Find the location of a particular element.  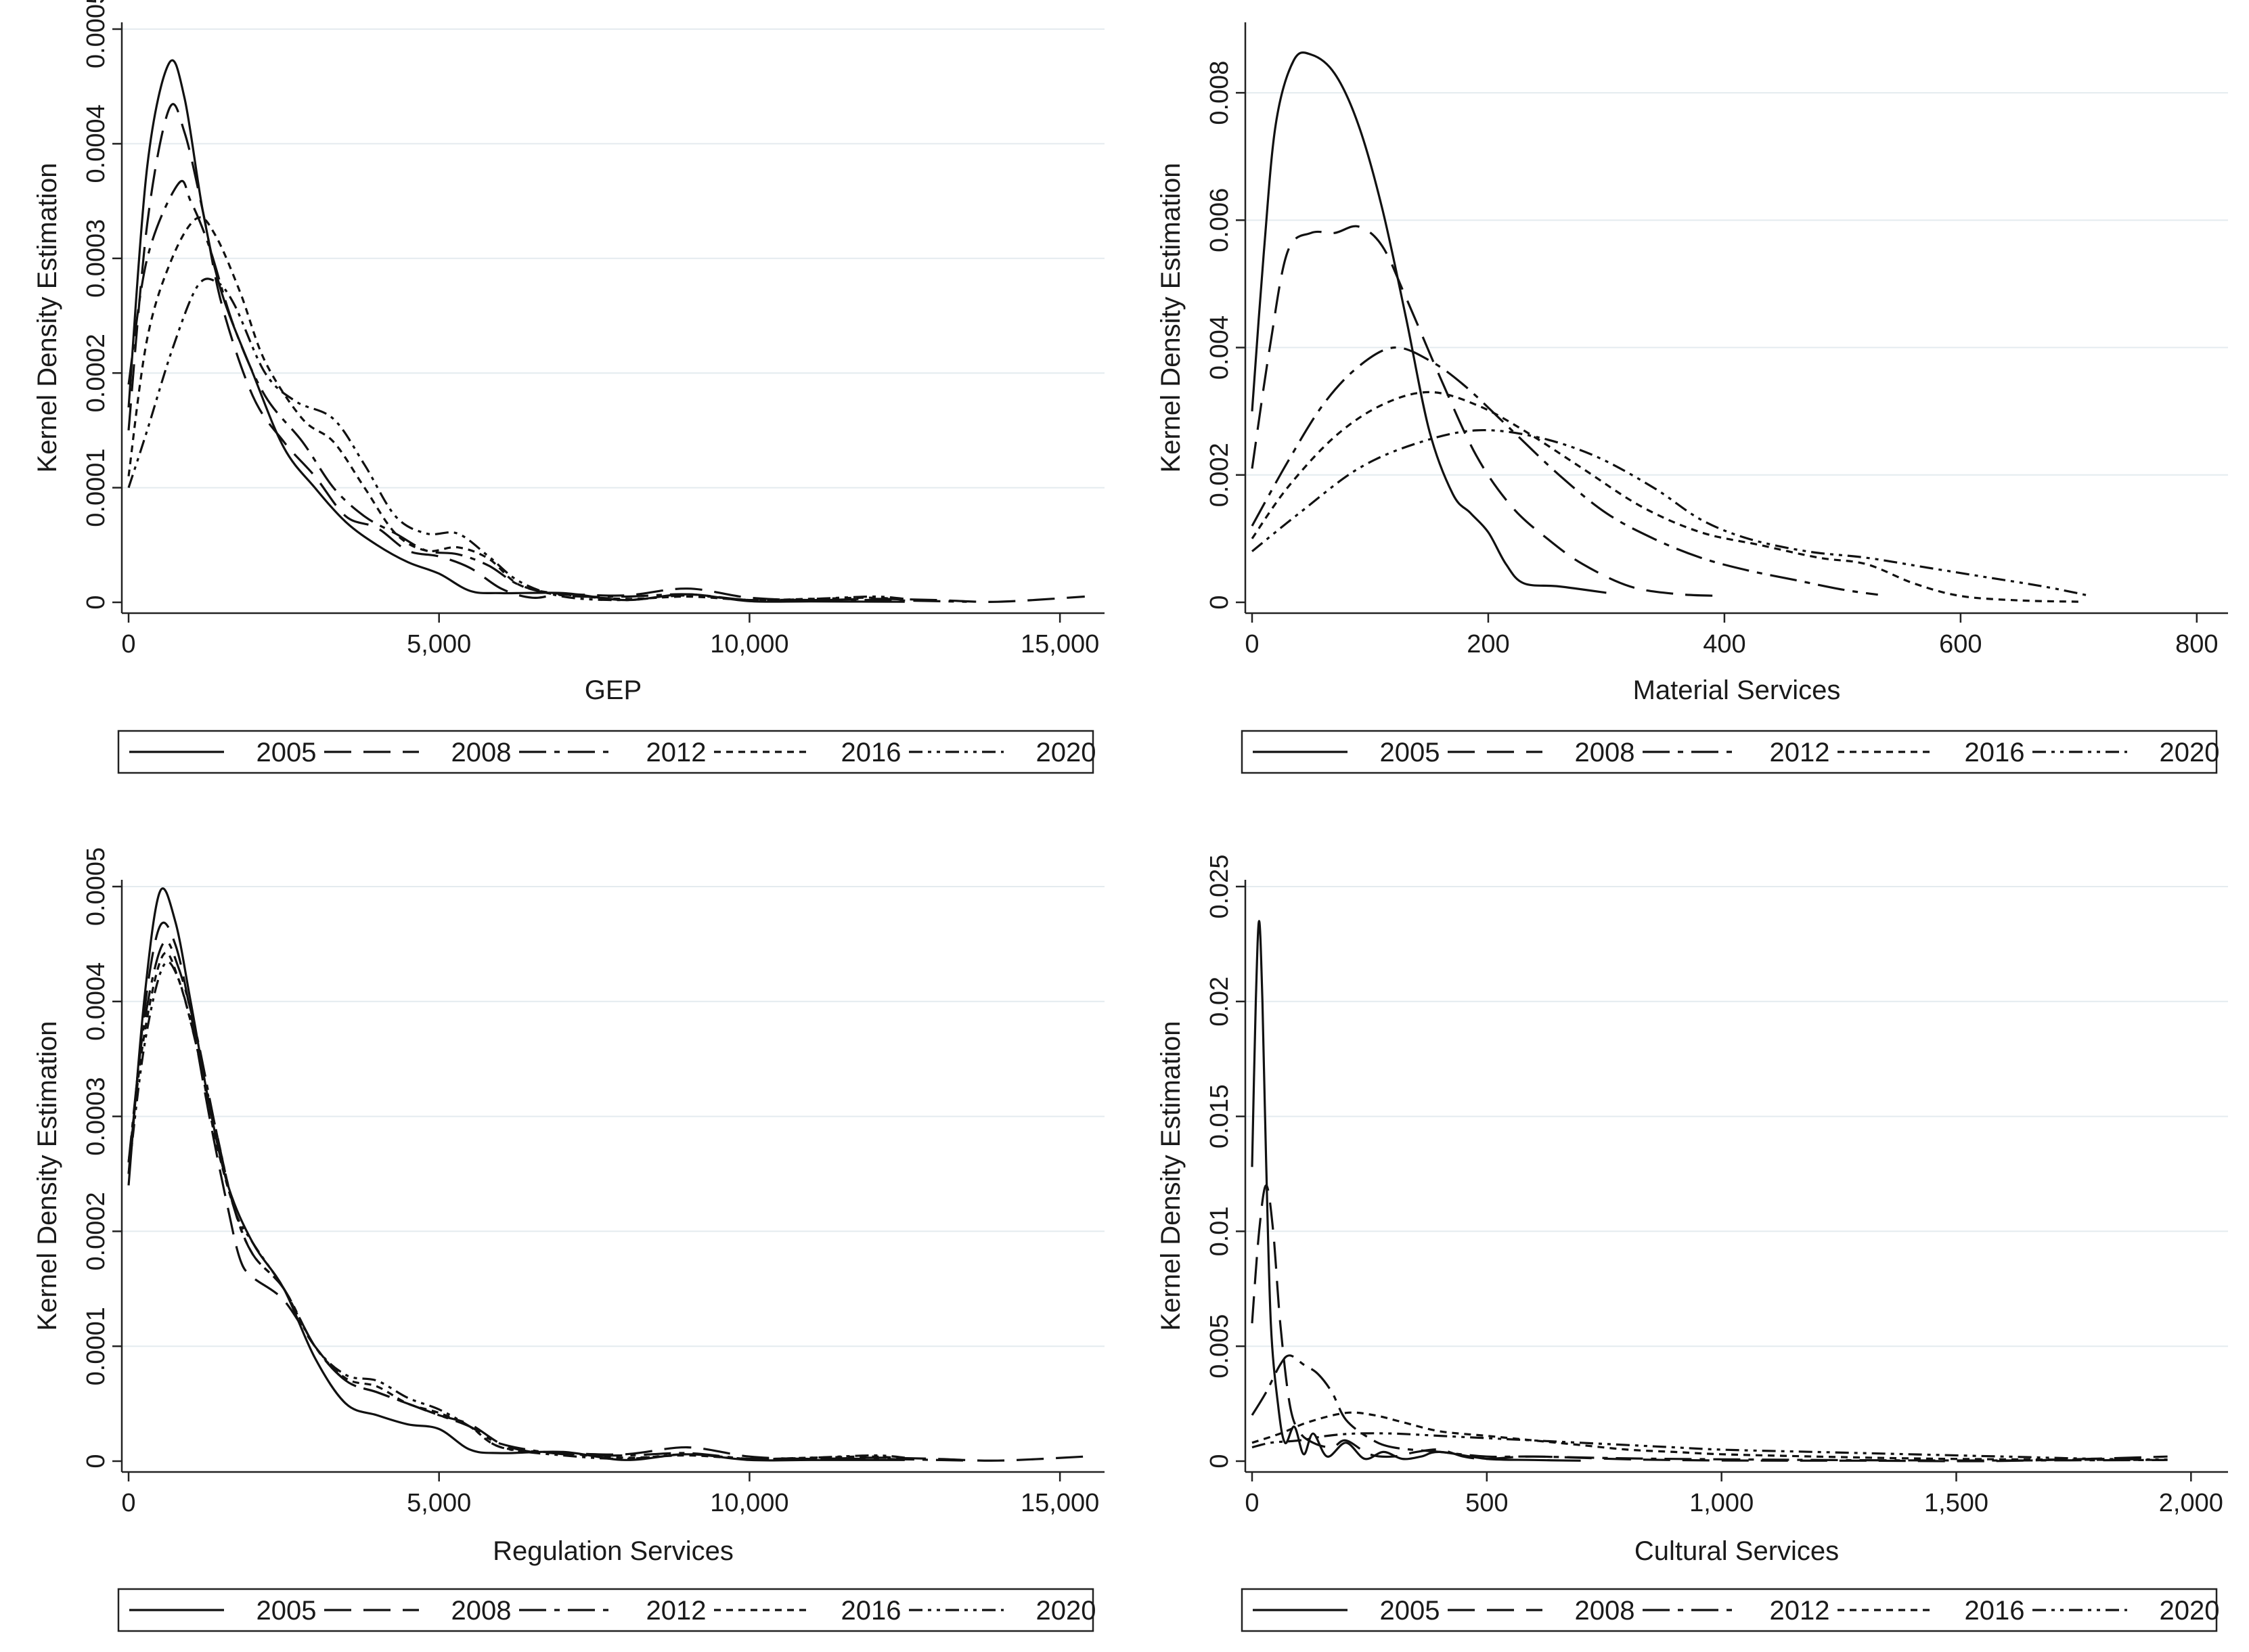

x-tick-label: 1,500 is located at coordinates (1956, 1503).